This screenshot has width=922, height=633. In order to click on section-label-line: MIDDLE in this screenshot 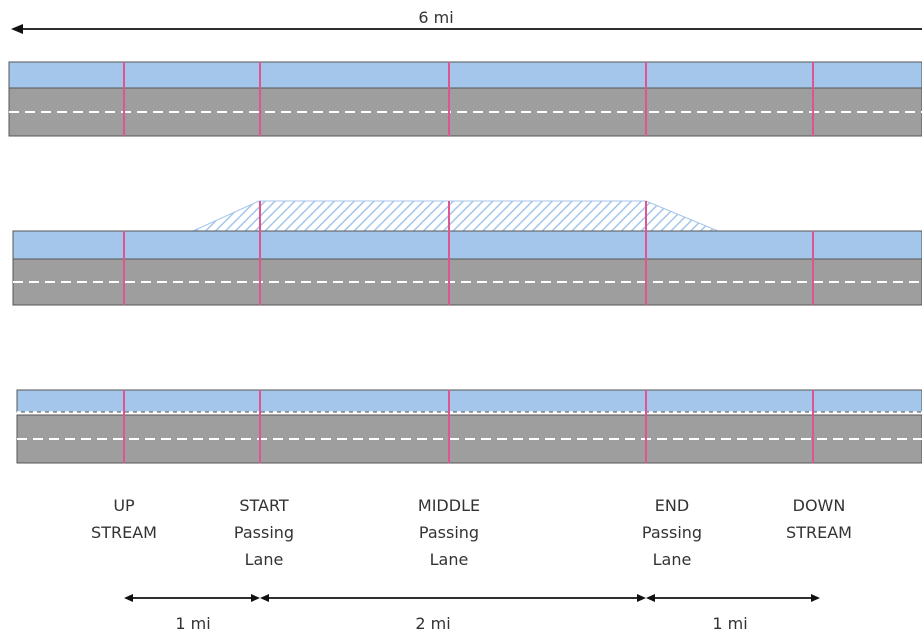, I will do `click(449, 505)`.